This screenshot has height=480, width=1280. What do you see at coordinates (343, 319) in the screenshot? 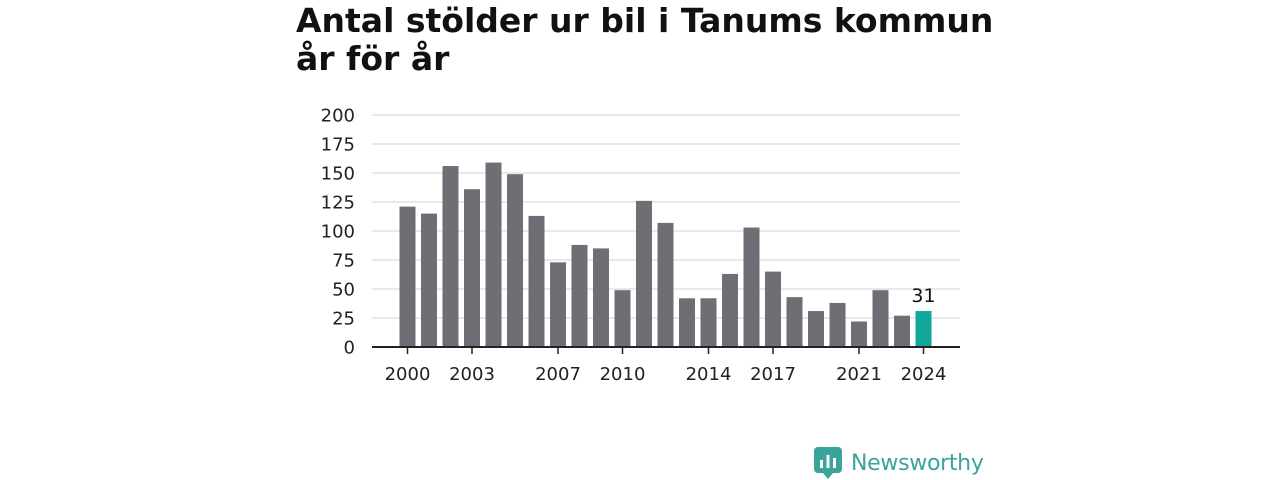
I see `y-tick-label: 25` at bounding box center [343, 319].